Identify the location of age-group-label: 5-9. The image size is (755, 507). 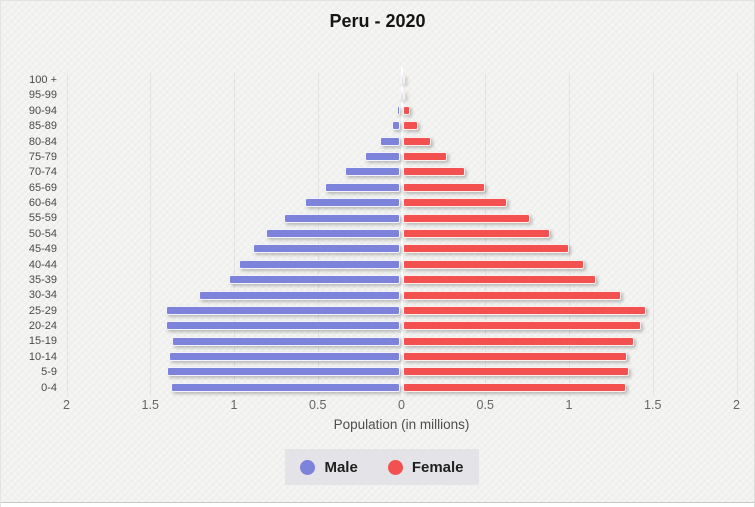
(49, 372).